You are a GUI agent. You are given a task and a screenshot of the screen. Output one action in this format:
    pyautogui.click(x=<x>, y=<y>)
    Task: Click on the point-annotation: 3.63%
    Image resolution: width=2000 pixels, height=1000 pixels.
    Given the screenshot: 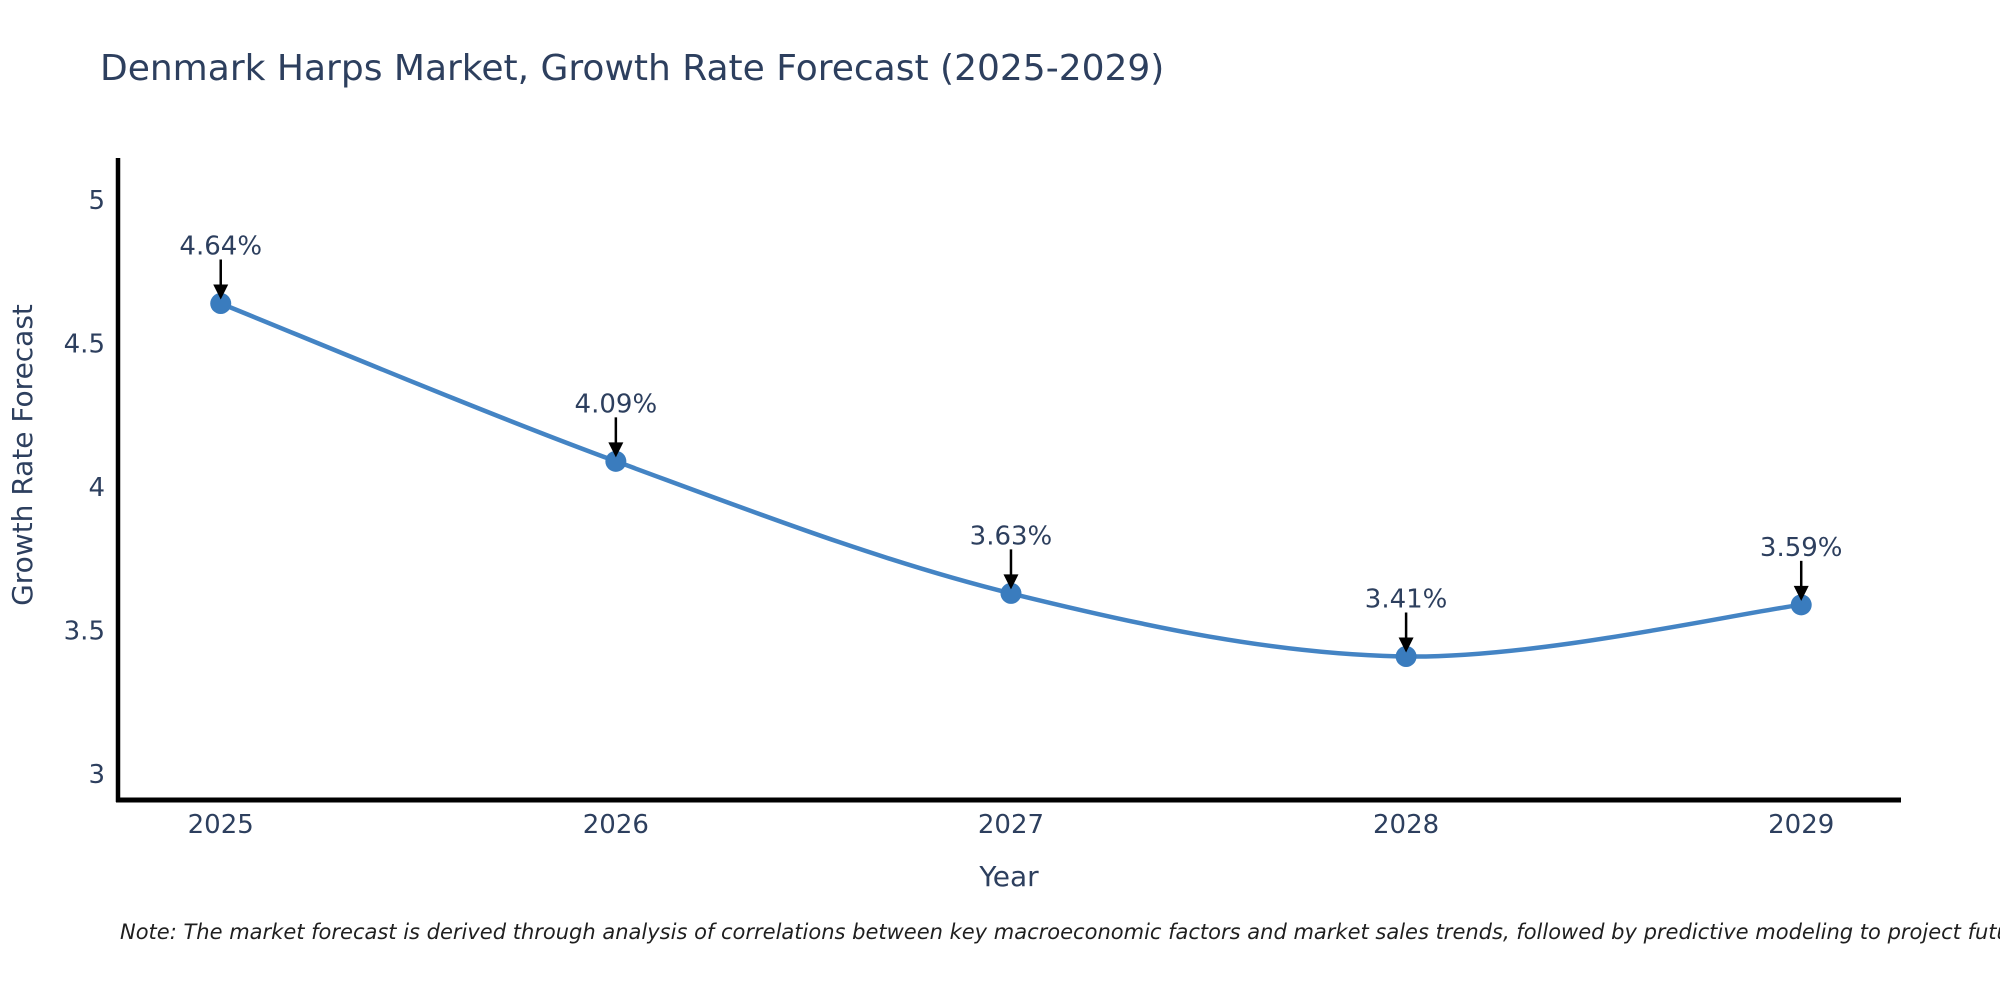 What is the action you would take?
    pyautogui.click(x=1011, y=555)
    